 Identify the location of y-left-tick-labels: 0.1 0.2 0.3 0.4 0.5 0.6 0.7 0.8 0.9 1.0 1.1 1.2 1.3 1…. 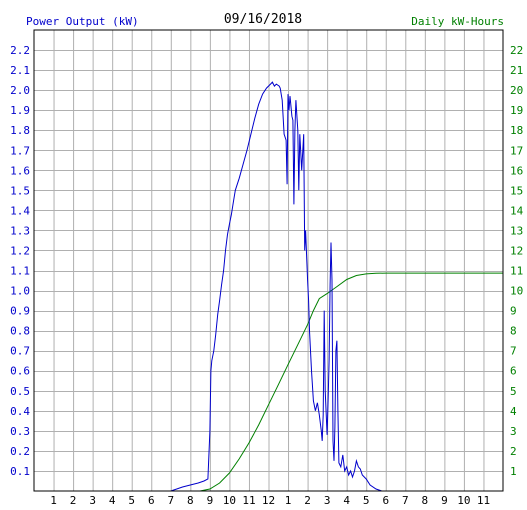
(20, 261).